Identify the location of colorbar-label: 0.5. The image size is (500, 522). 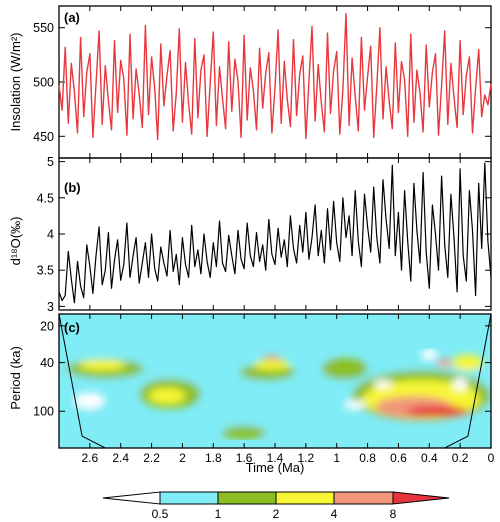
(160, 514).